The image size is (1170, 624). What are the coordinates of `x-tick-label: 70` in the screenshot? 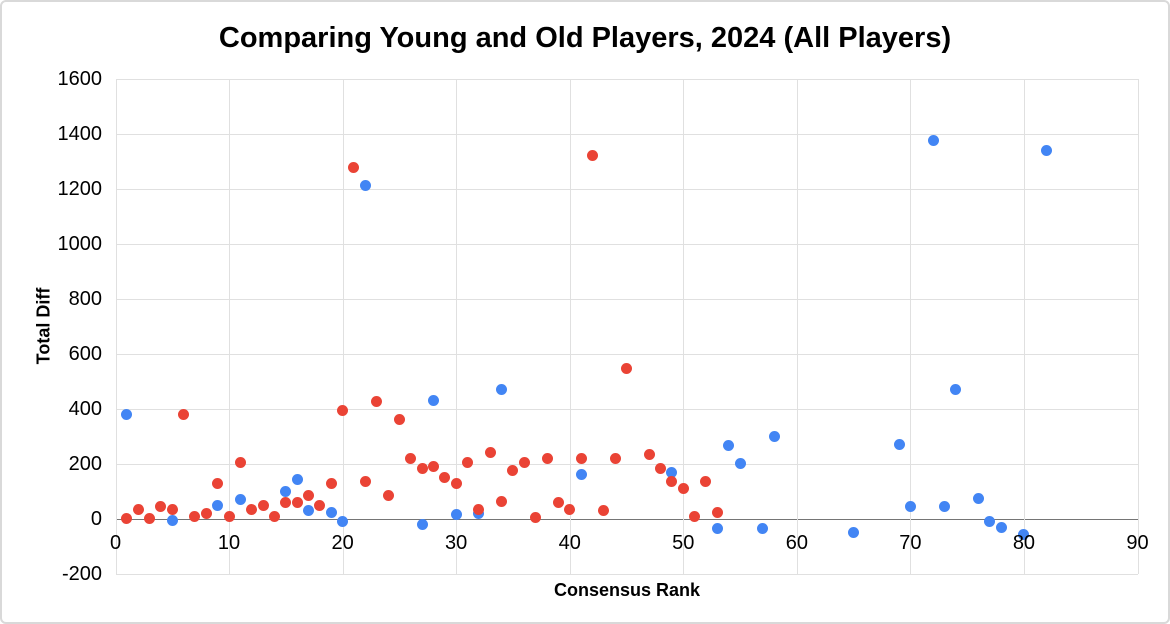 It's located at (910, 543).